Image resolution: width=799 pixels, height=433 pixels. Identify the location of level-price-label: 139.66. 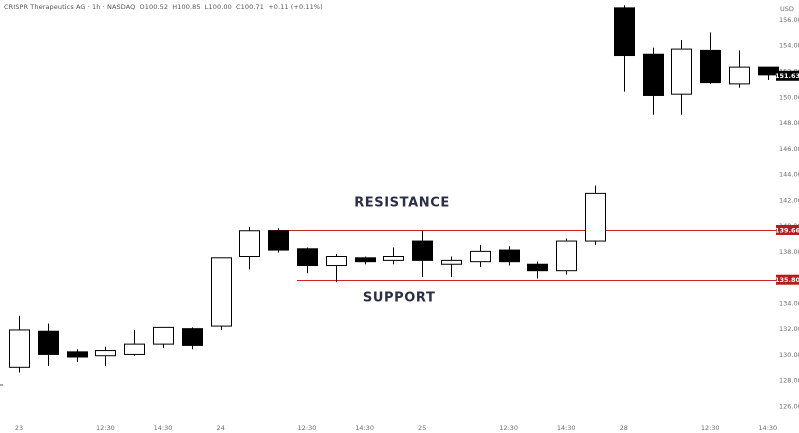
(787, 230).